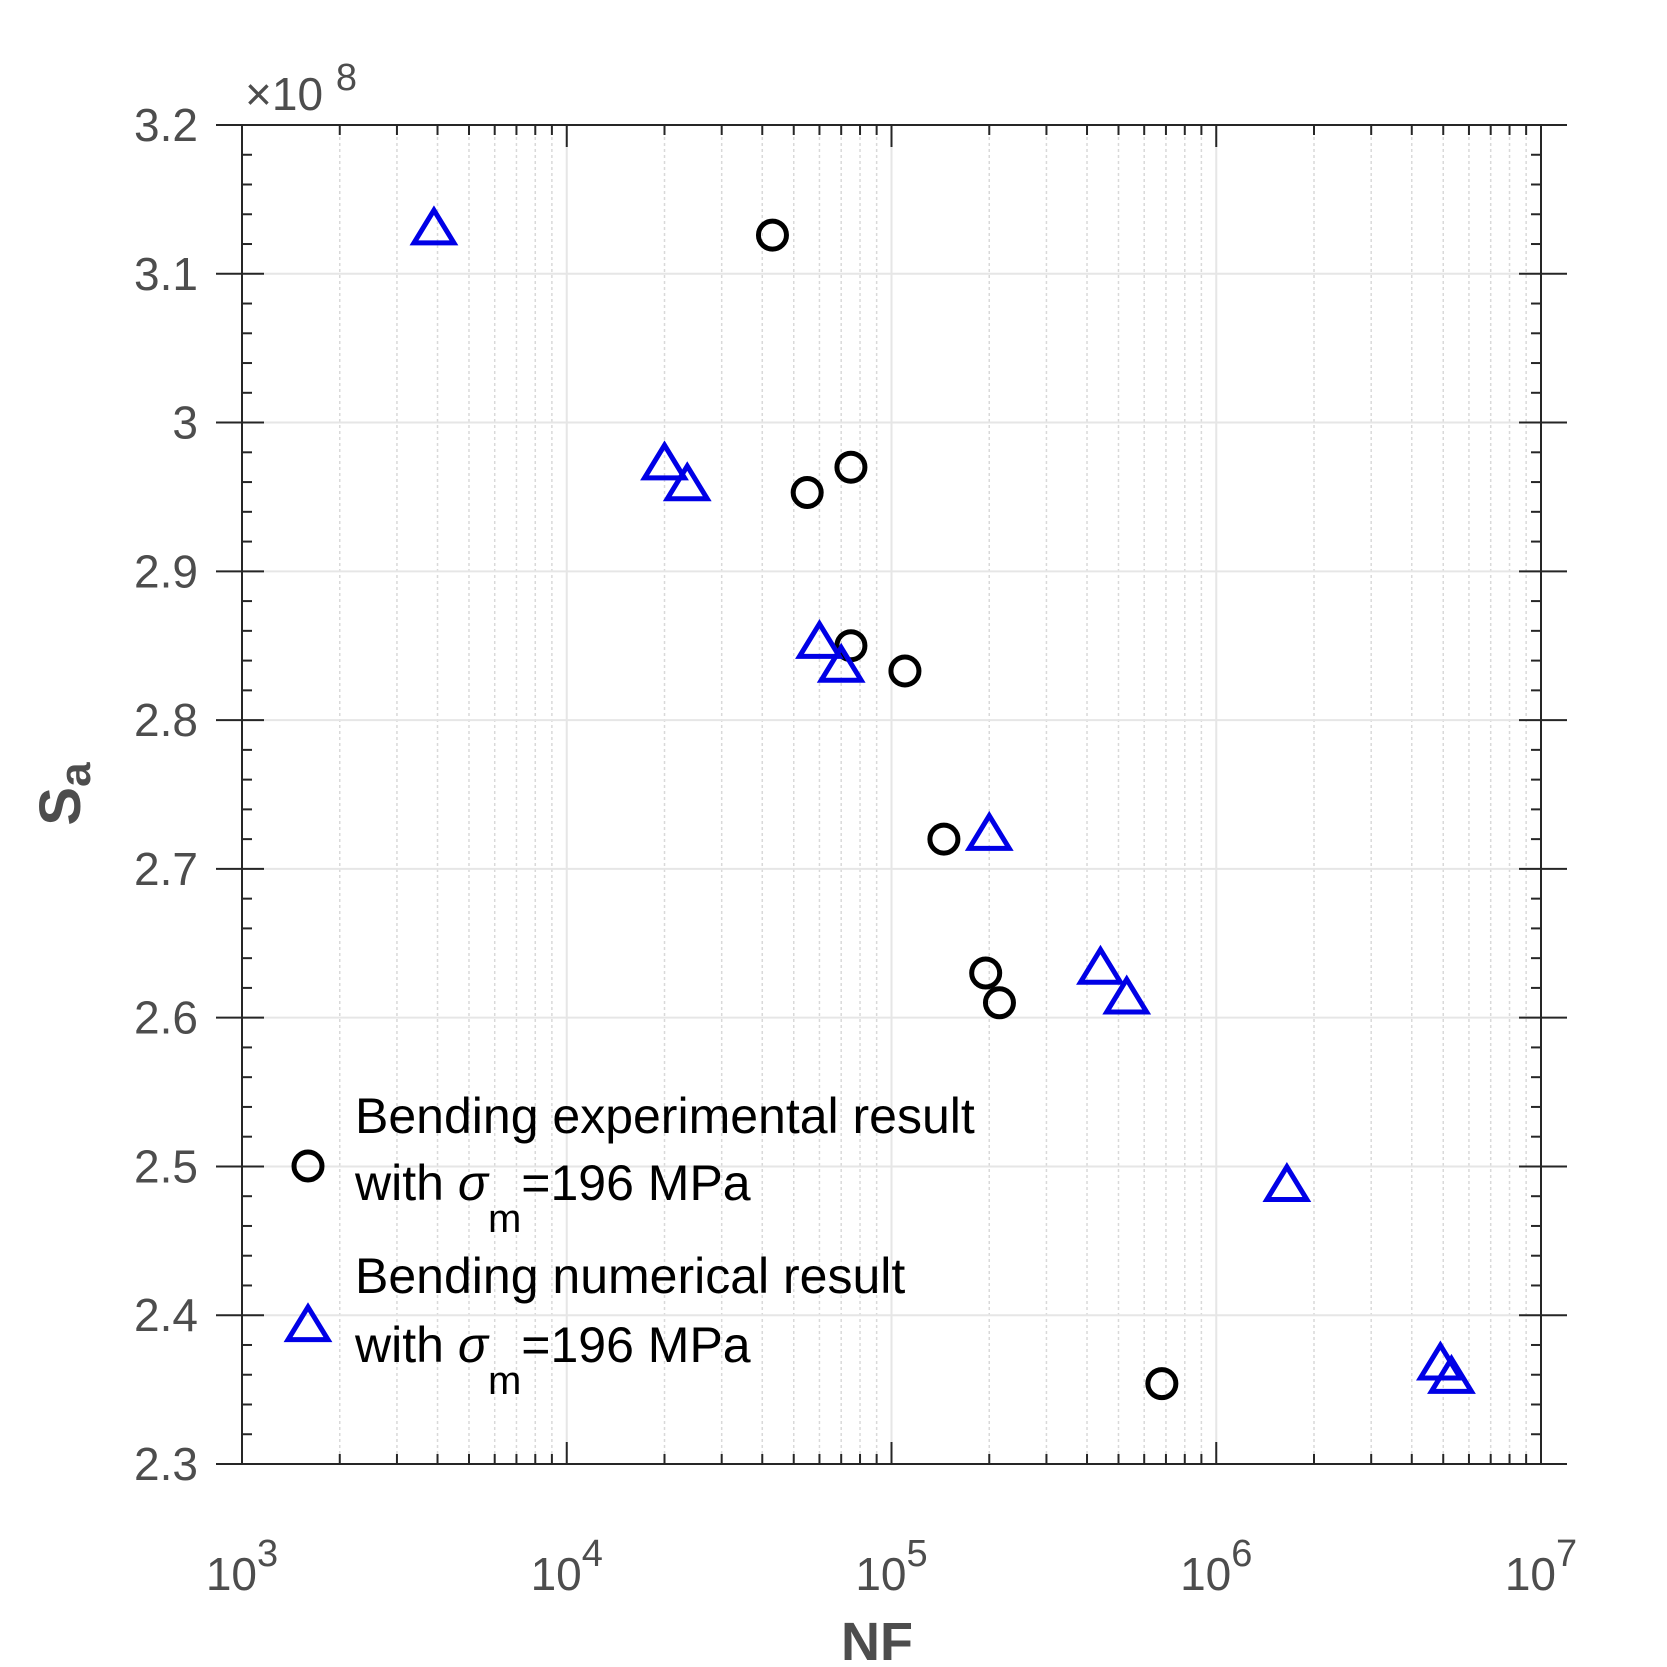 This screenshot has height=1667, width=1667. I want to click on x-tick-label: 10⁷, so click(1541, 1566).